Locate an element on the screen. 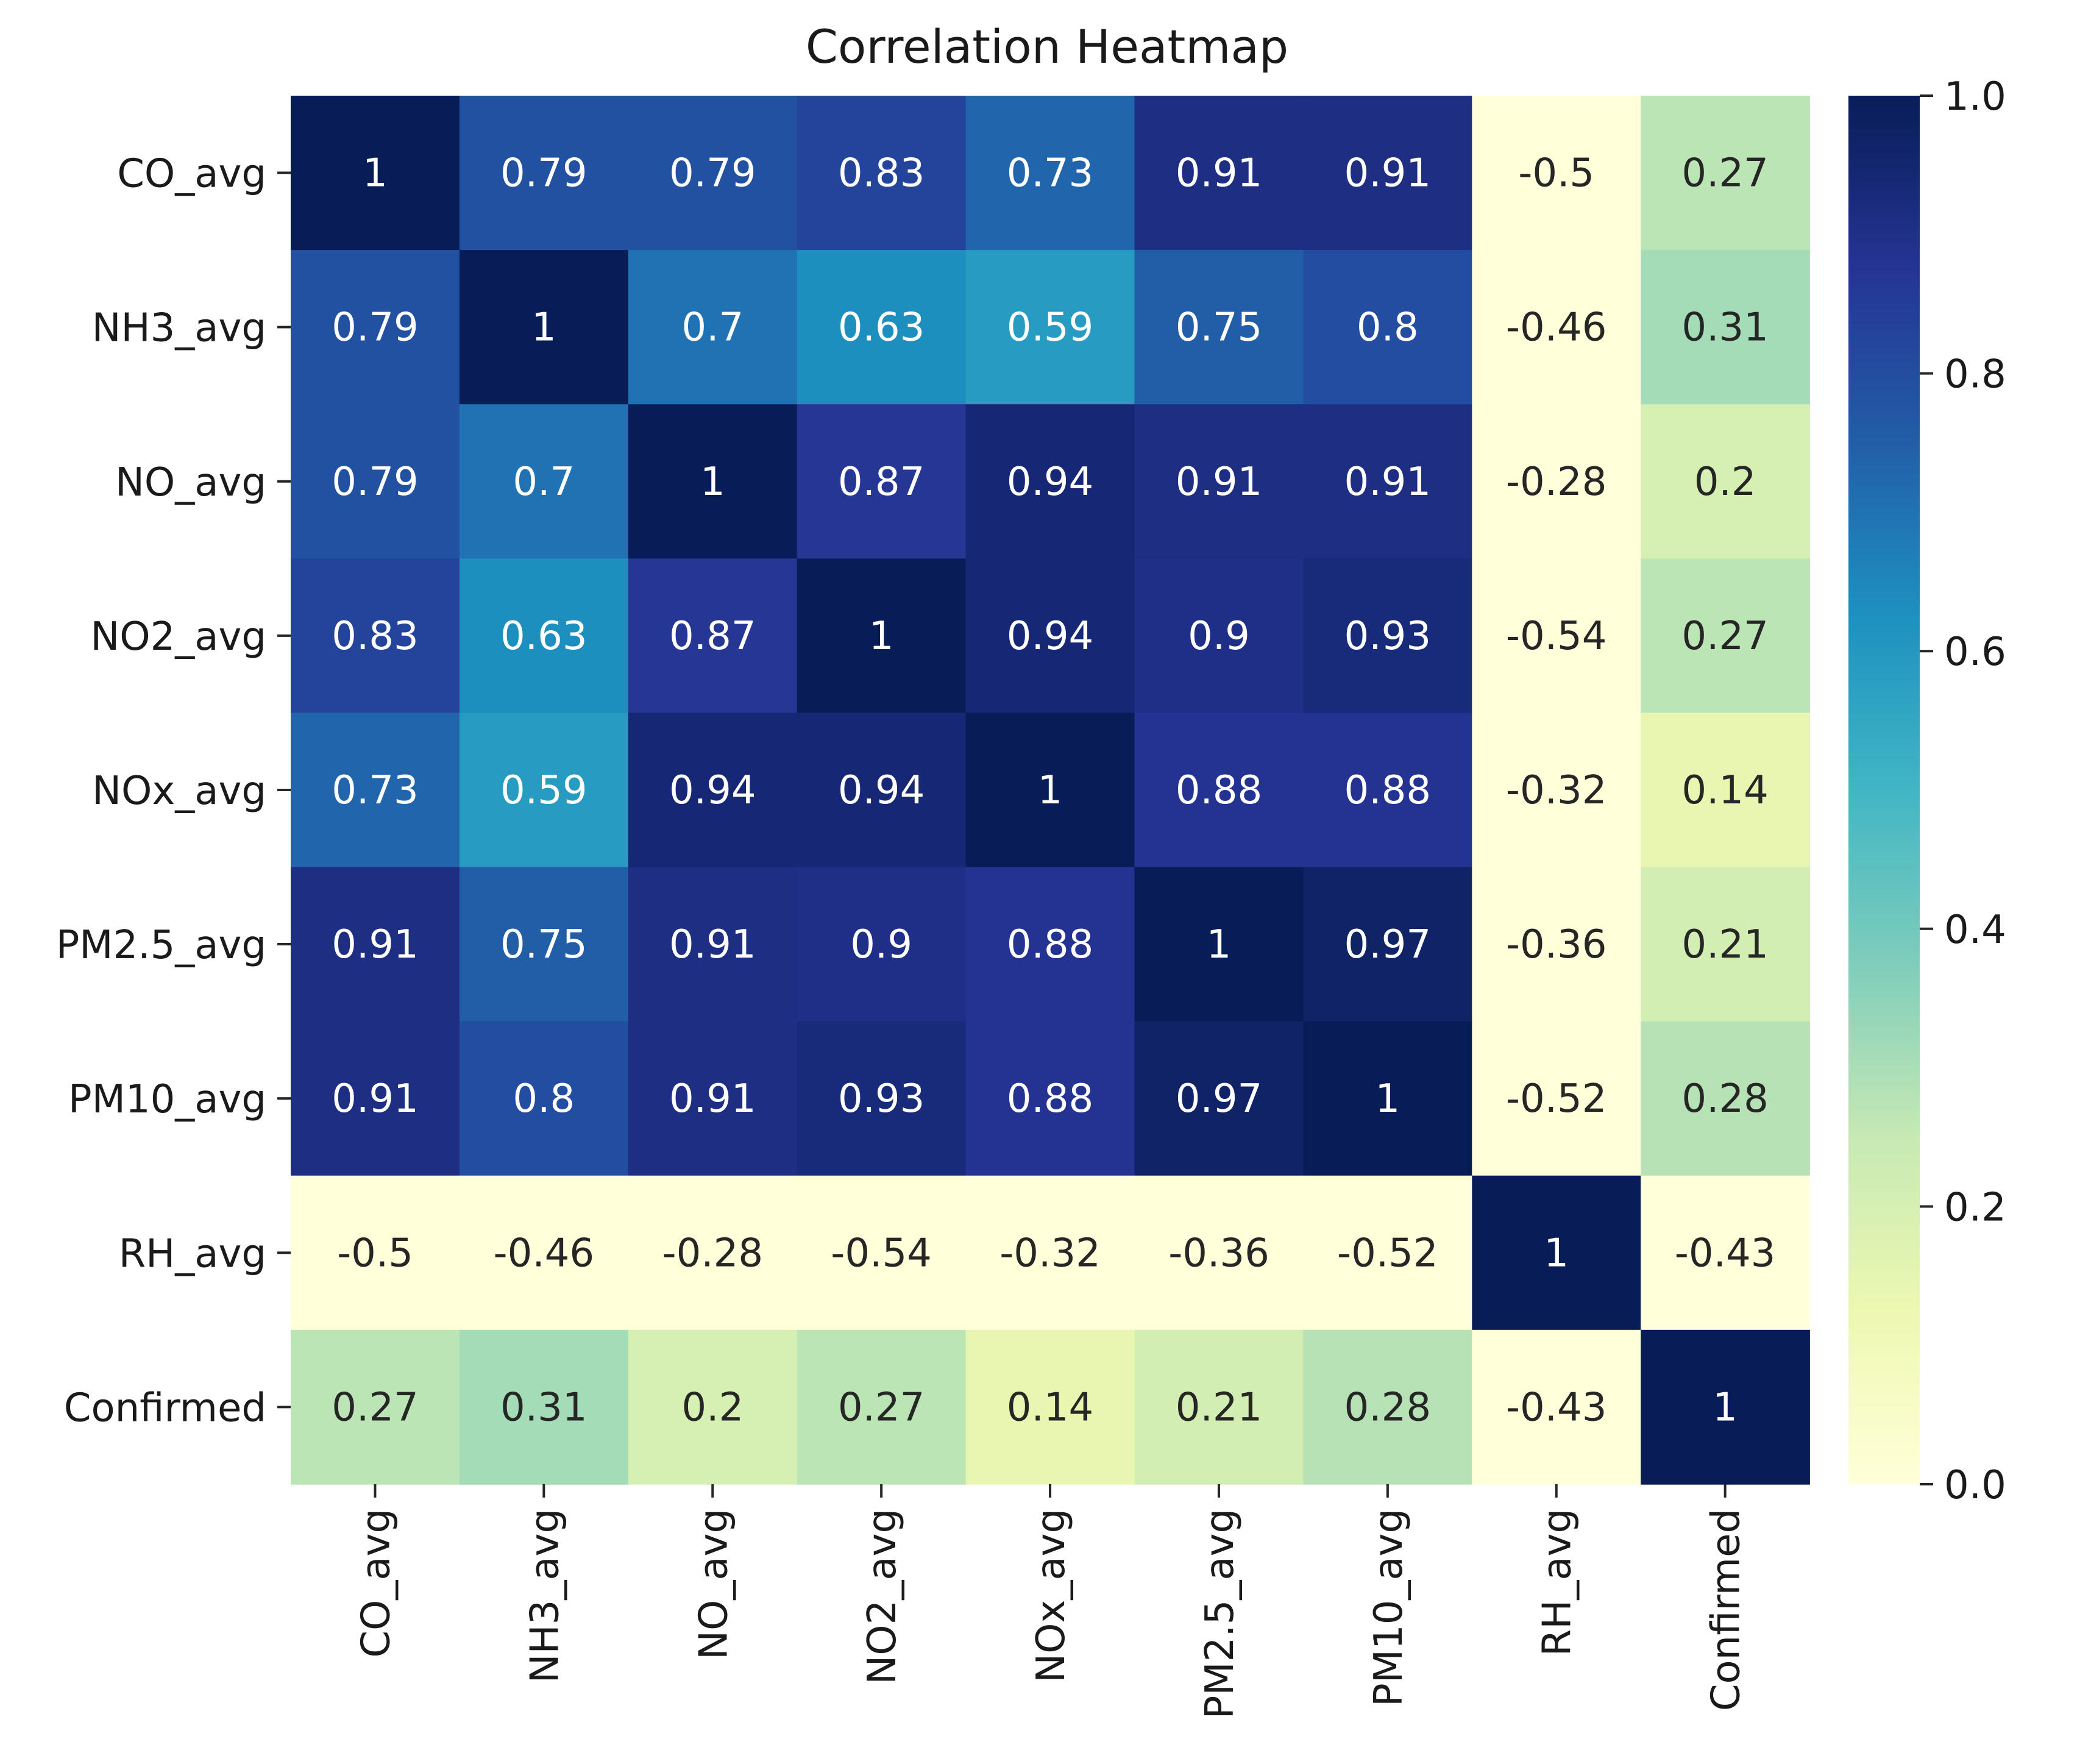 This screenshot has width=2091, height=1764. y-tick-label: NH3_avg is located at coordinates (179, 328).